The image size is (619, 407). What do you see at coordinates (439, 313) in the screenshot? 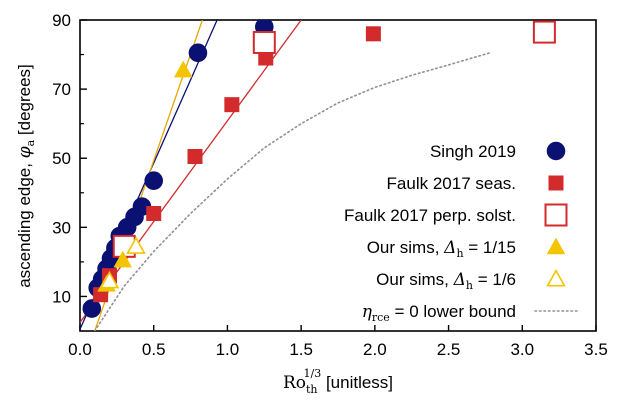
I see `legend-label: ηrce = 0 lower bound` at bounding box center [439, 313].